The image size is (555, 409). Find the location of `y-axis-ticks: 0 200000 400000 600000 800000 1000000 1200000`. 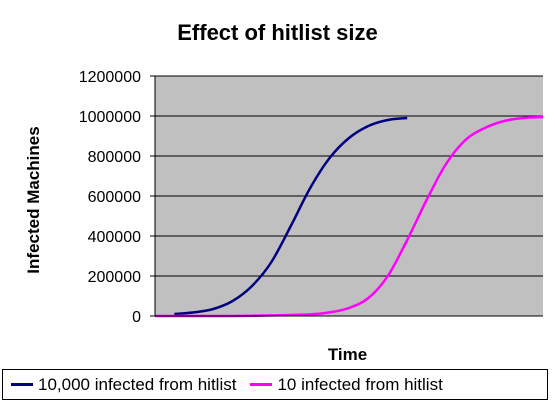

y-axis-ticks: 0 200000 400000 600000 800000 1000000 1200000 is located at coordinates (117, 197).